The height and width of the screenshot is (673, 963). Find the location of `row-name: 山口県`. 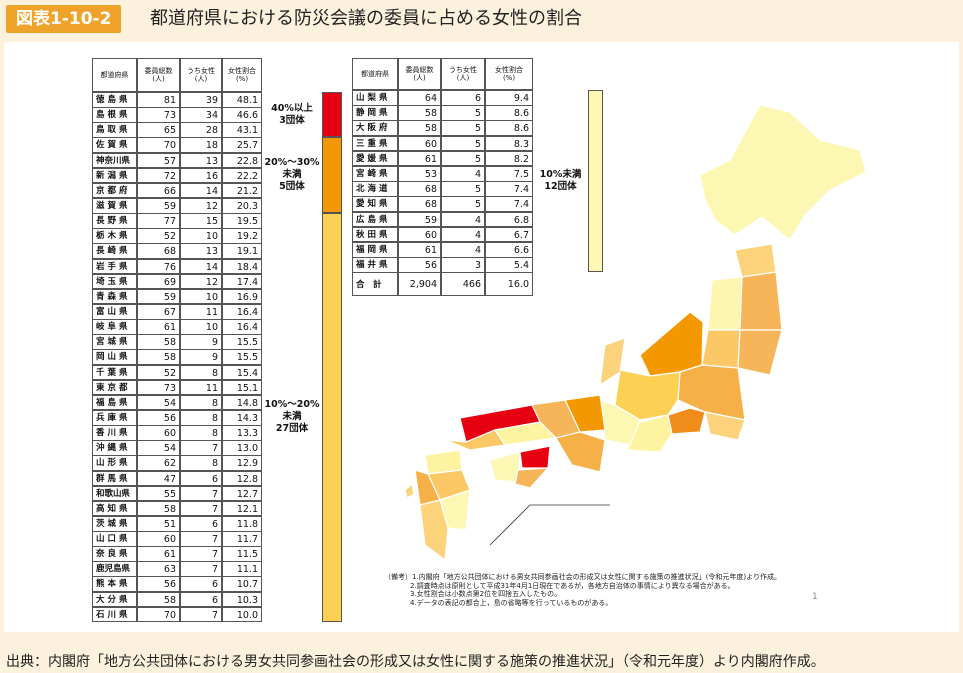

row-name: 山口県 is located at coordinates (114, 539).